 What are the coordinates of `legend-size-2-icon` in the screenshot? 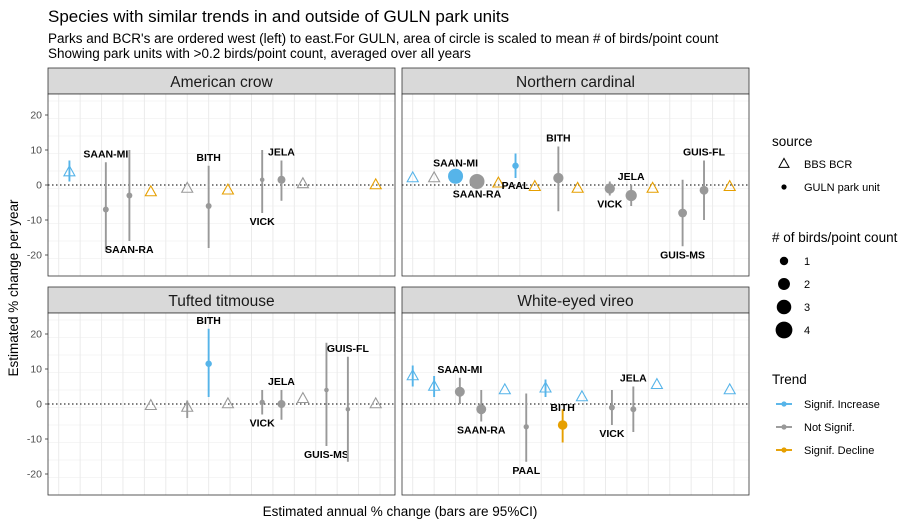 It's located at (784, 284).